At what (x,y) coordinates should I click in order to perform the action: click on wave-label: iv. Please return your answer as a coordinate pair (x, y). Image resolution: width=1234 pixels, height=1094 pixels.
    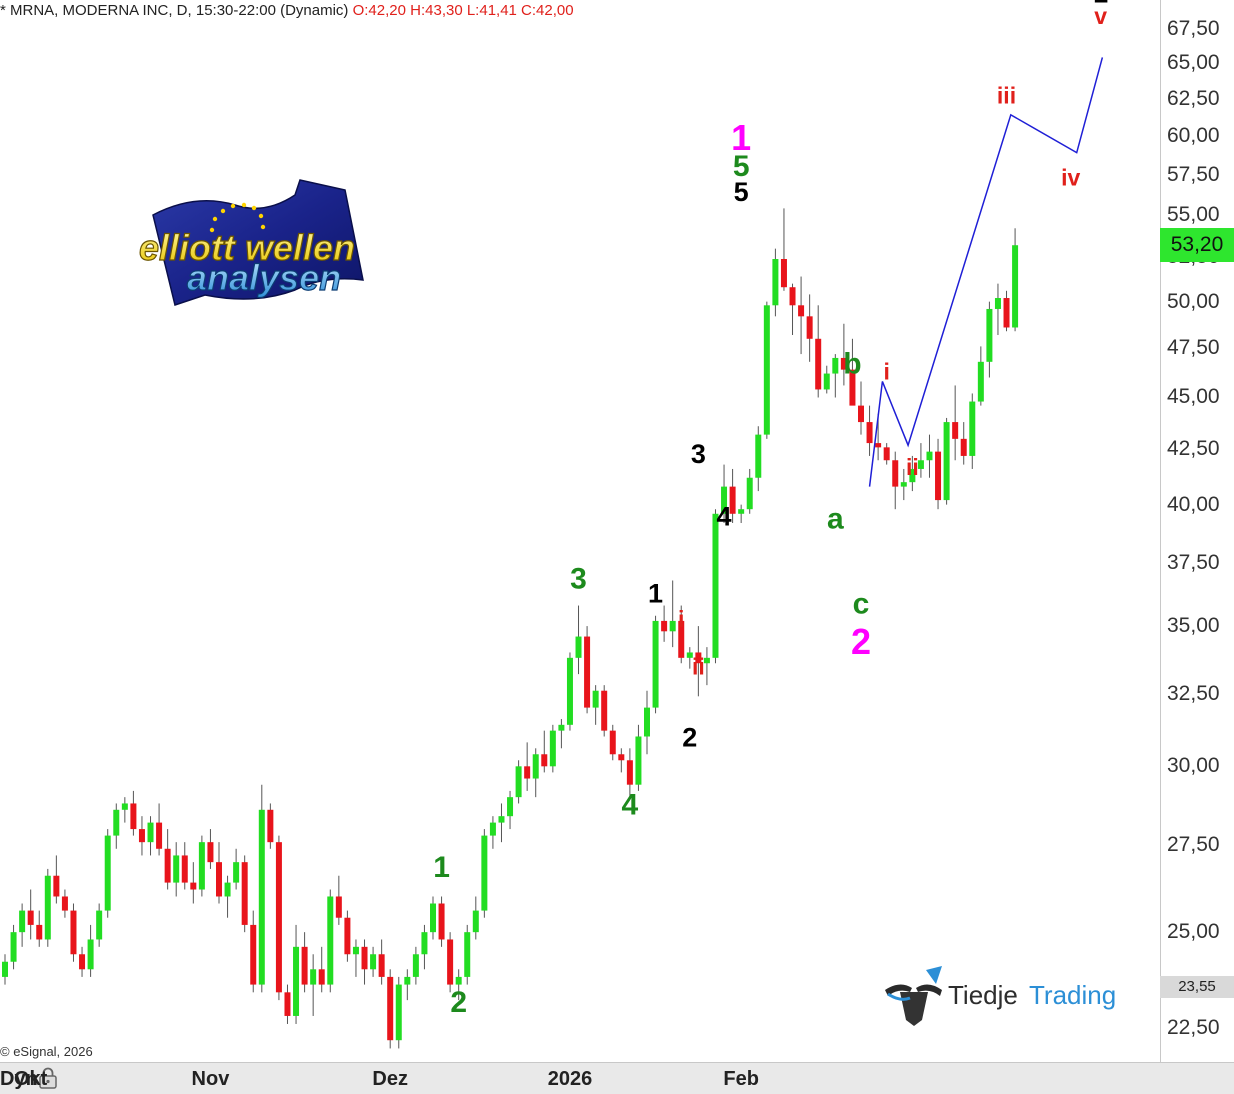
    Looking at the image, I should click on (1070, 177).